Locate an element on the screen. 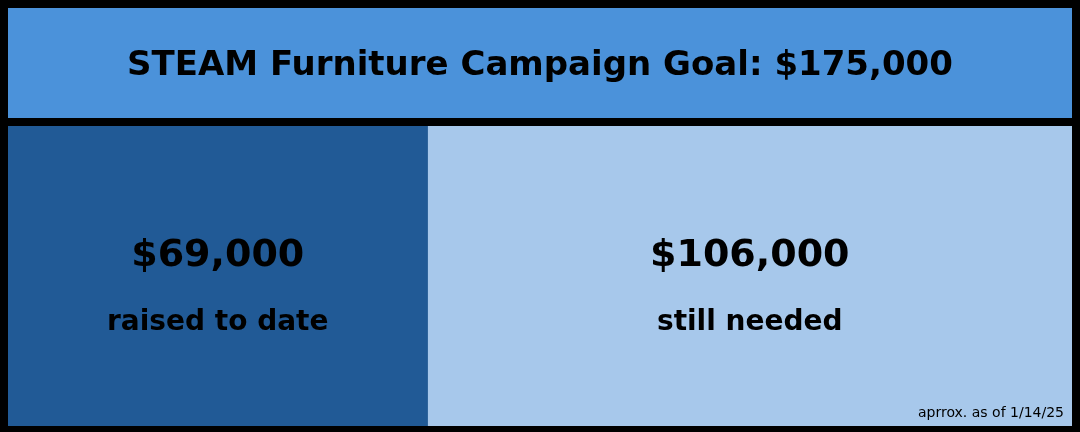  data-label: $69,000 is located at coordinates (218, 252).